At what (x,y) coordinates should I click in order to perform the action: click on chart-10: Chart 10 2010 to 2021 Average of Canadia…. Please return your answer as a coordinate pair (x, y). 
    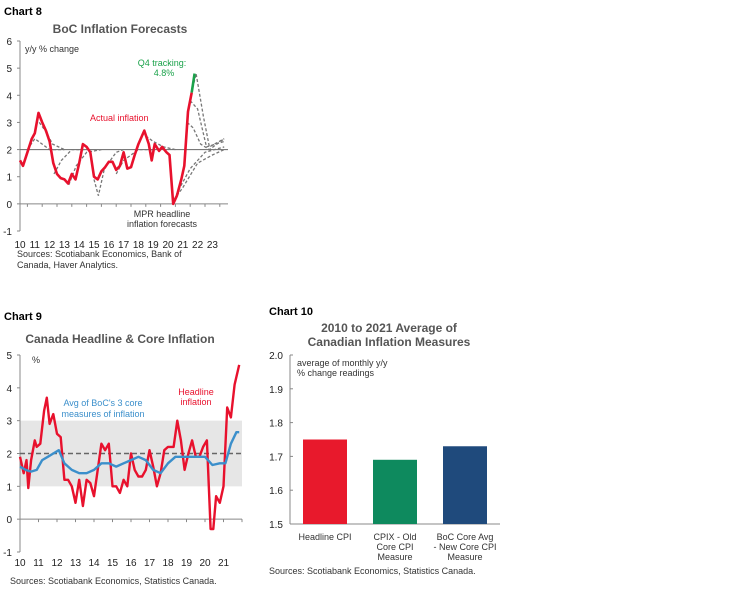
    Looking at the image, I should click on (384, 441).